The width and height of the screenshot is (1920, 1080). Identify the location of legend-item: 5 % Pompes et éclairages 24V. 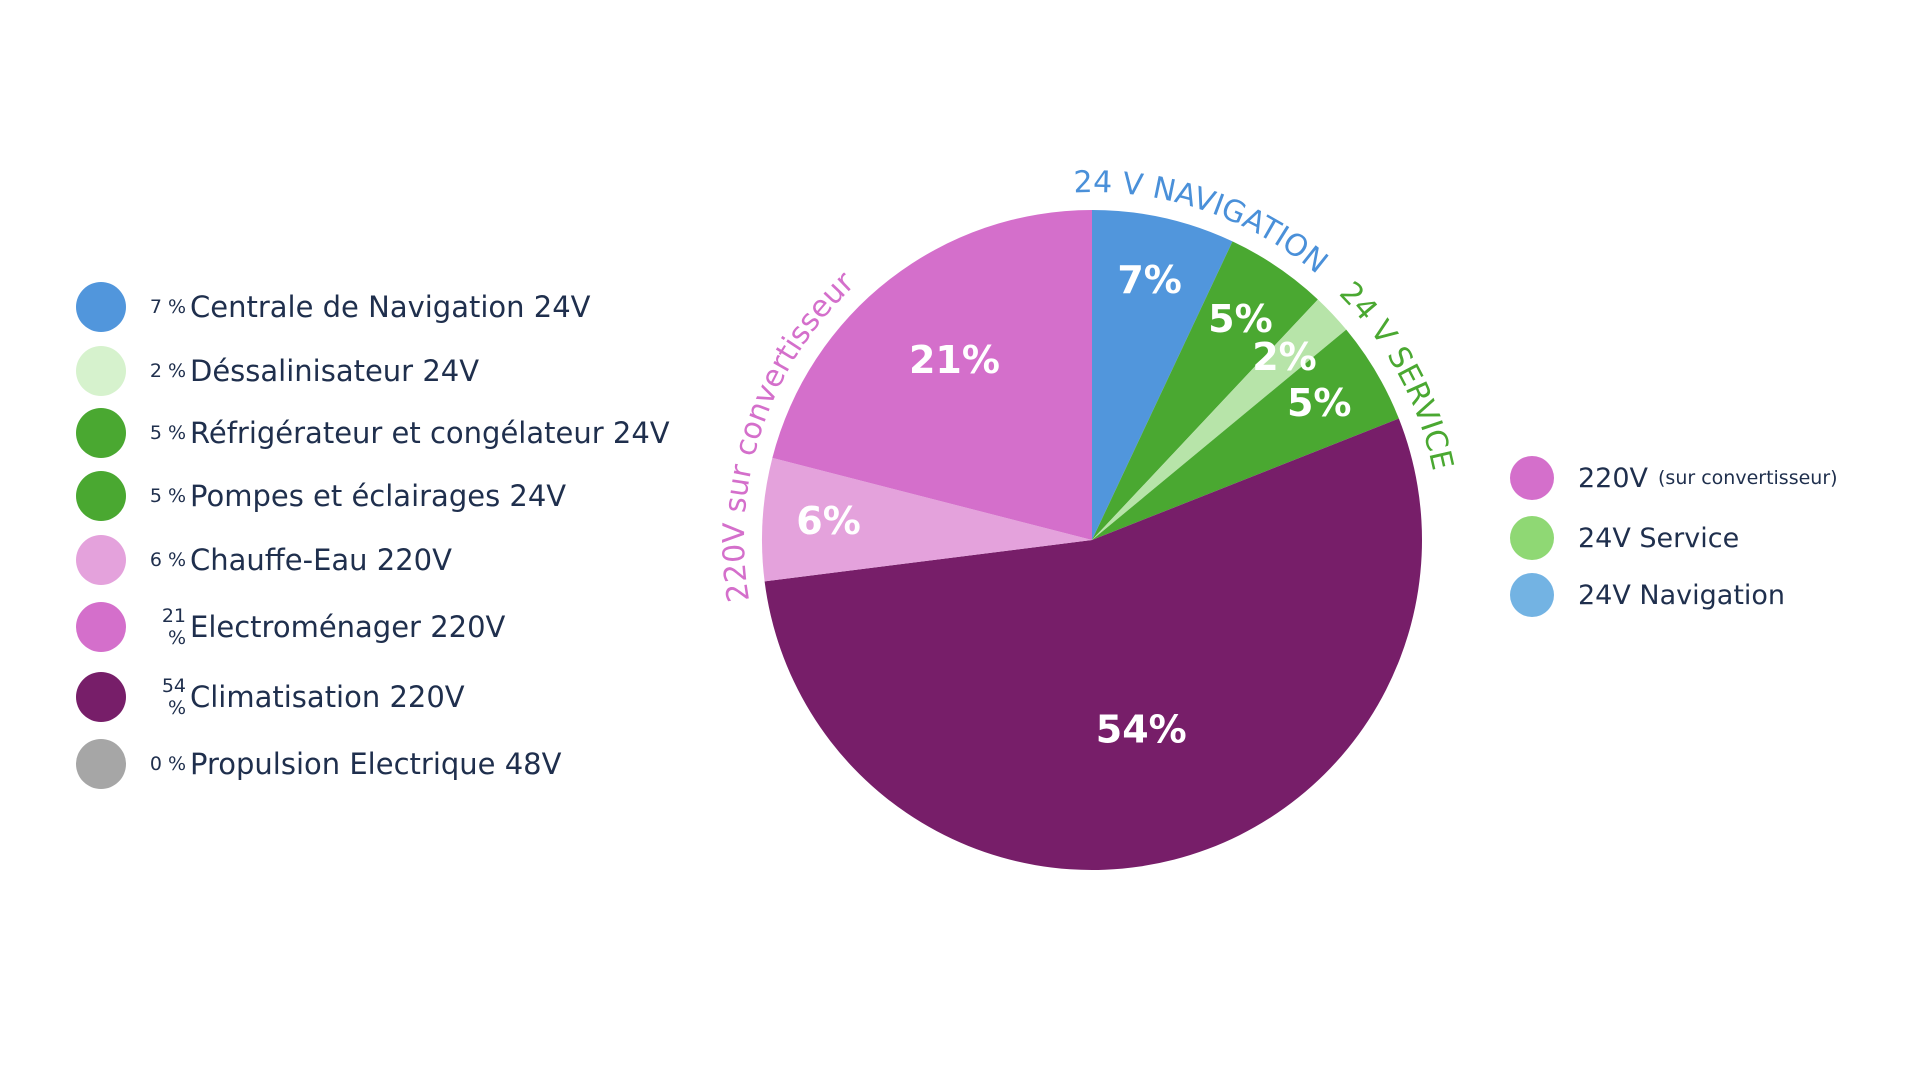
(321, 496).